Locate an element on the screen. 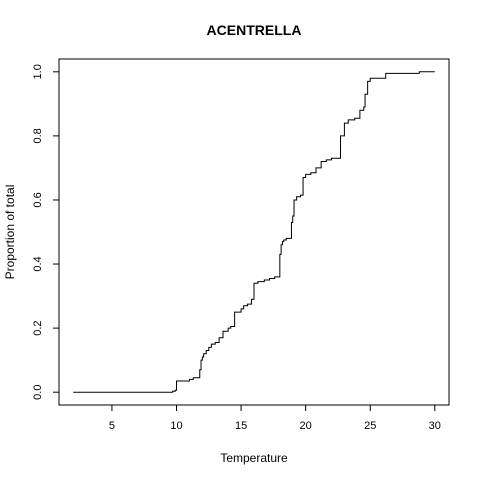 This screenshot has height=480, width=480. chart-title: ACENTRELLA is located at coordinates (254, 30).